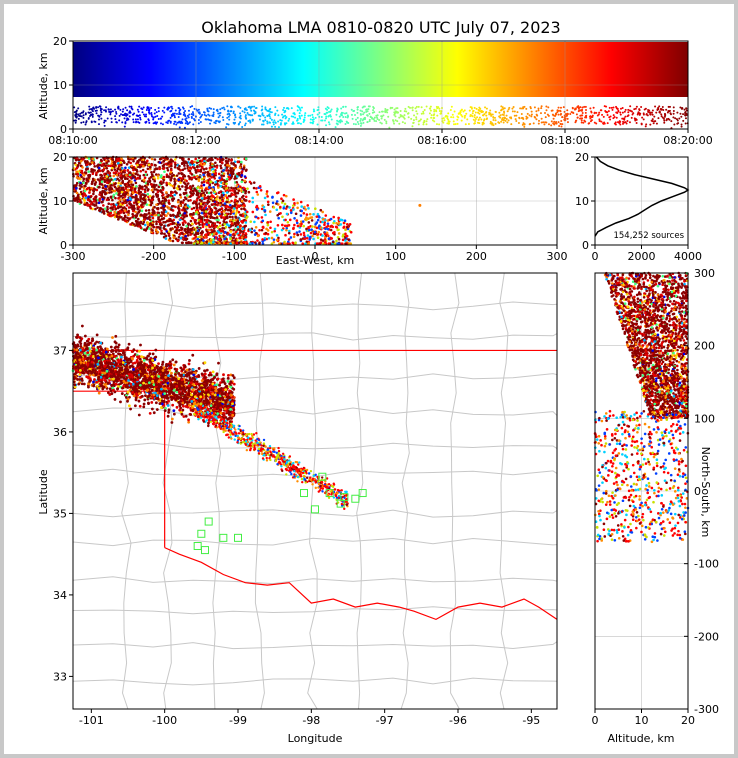 This screenshot has width=738, height=758. I want to click on y-tick-label: 10, so click(582, 201).